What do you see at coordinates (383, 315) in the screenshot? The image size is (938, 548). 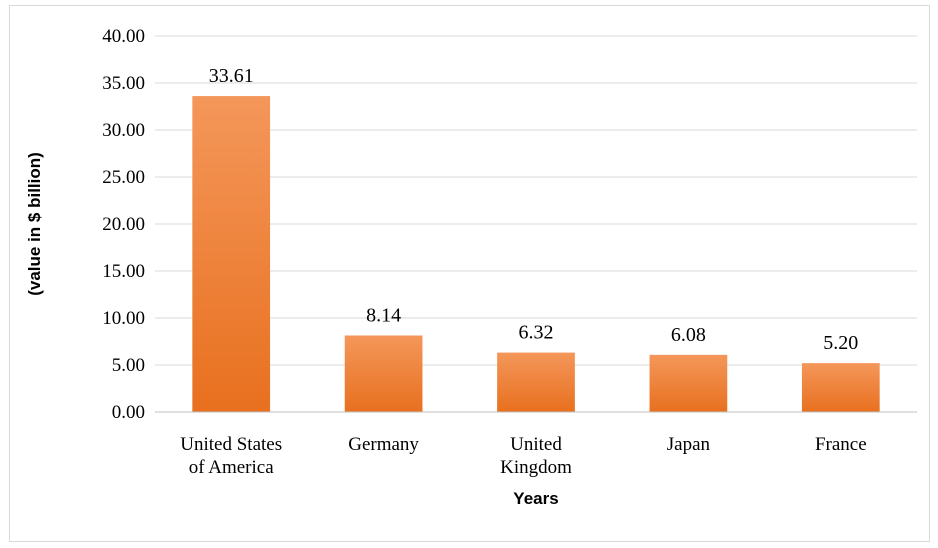 I see `data-label: 8.14` at bounding box center [383, 315].